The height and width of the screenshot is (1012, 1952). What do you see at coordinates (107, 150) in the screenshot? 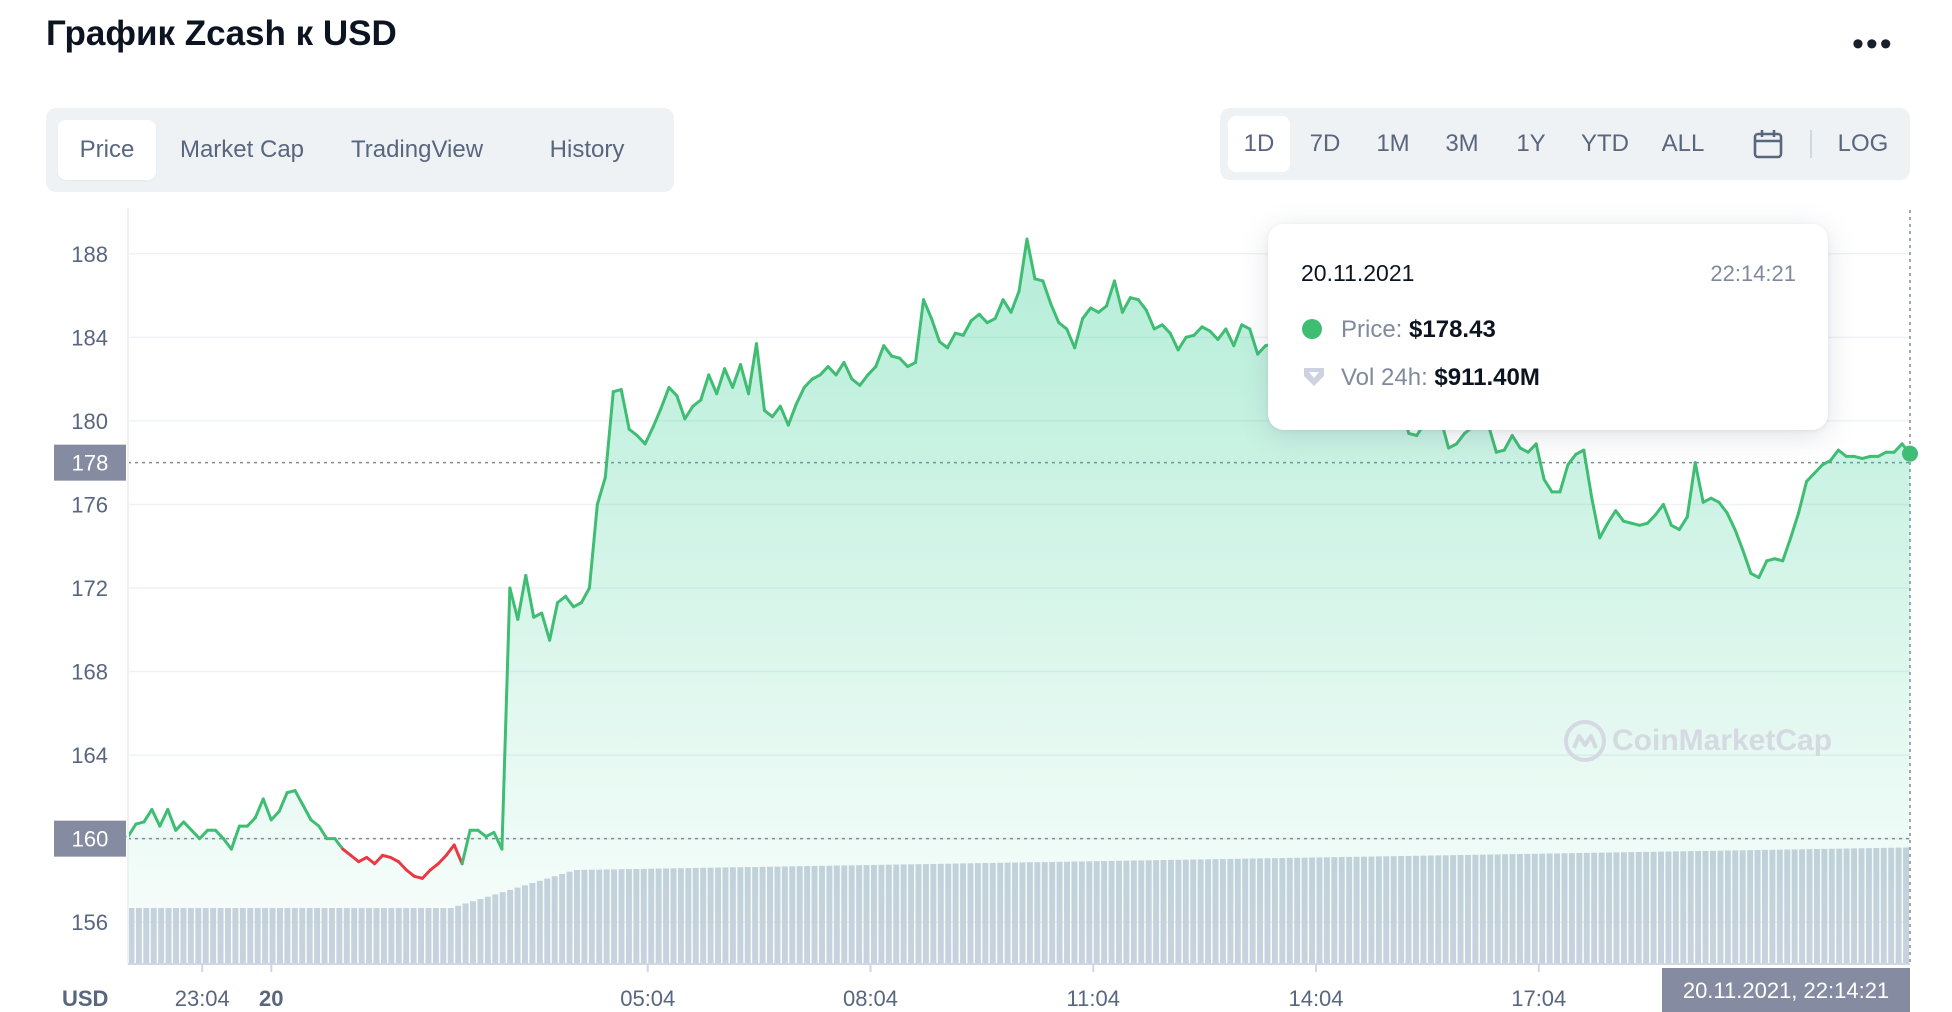
I see `tab-price: Price` at bounding box center [107, 150].